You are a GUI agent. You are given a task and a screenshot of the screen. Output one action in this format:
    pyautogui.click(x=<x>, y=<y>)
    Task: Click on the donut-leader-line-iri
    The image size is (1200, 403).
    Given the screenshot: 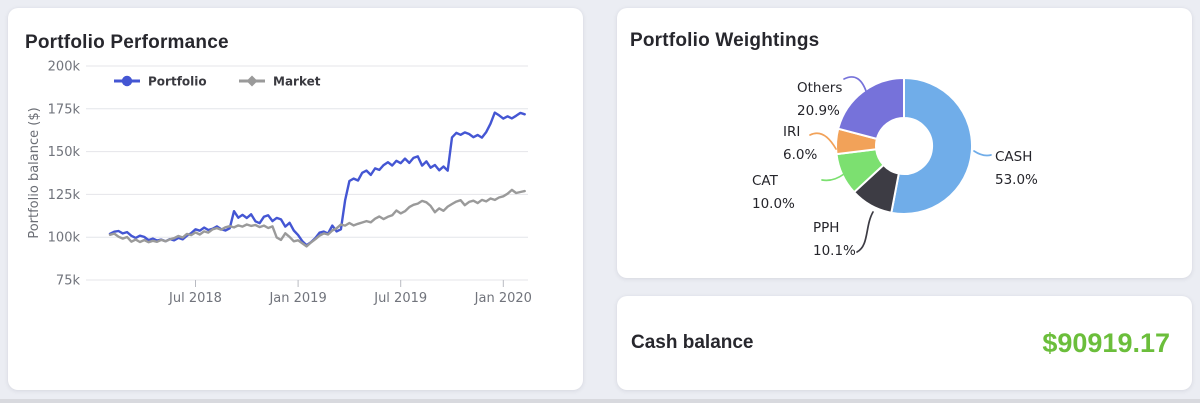 What is the action you would take?
    pyautogui.click(x=823, y=141)
    